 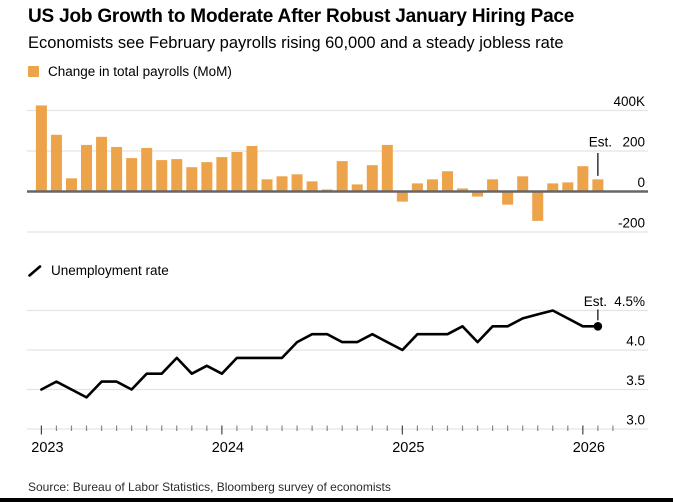 What do you see at coordinates (320, 354) in the screenshot?
I see `unemployment-line` at bounding box center [320, 354].